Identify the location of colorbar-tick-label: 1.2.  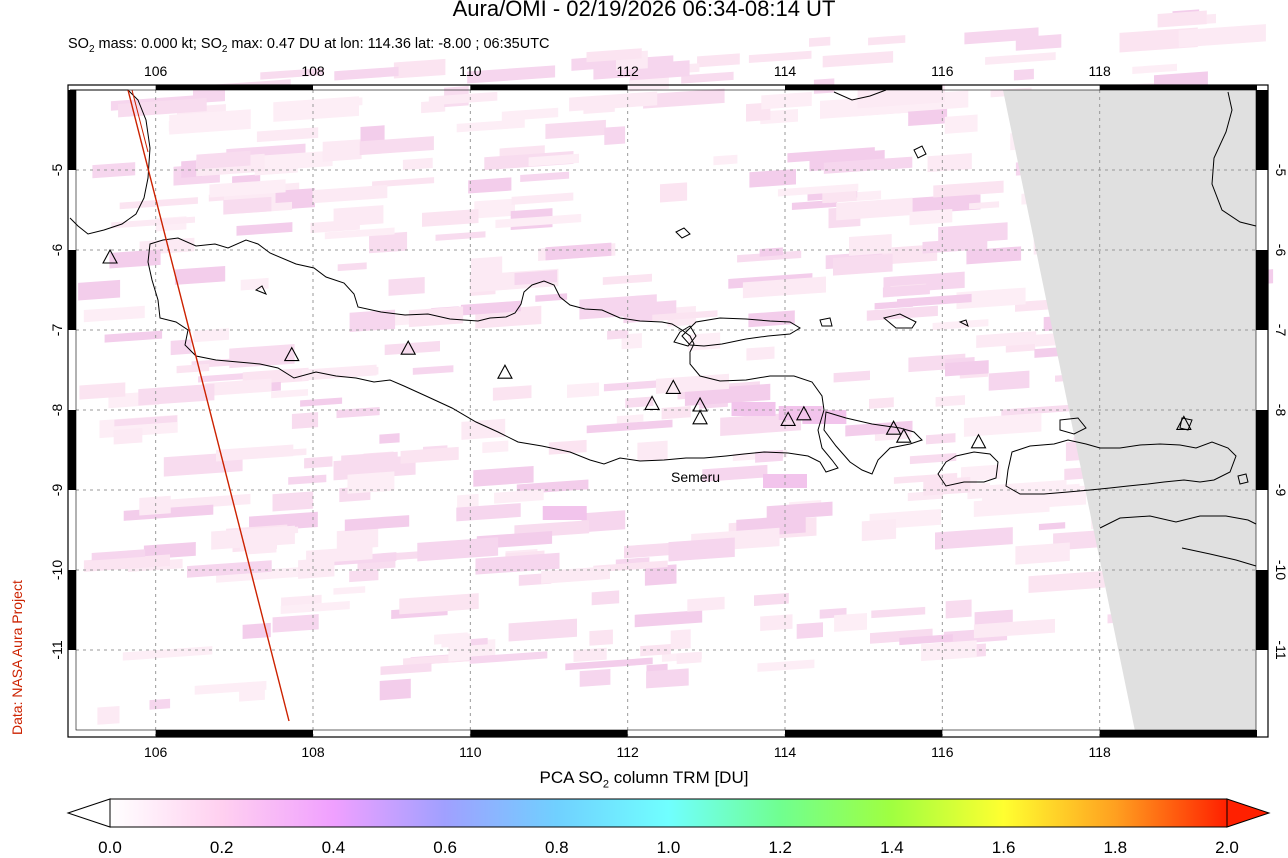
(780, 847).